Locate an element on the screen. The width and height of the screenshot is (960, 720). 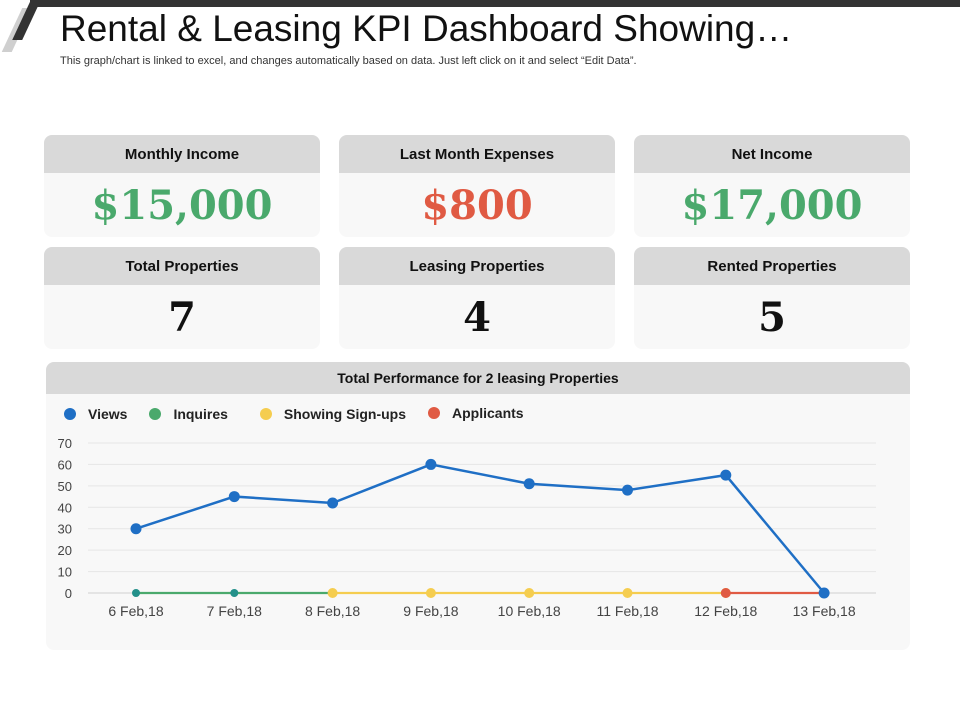
svg-text: 60 is located at coordinates (65, 464).